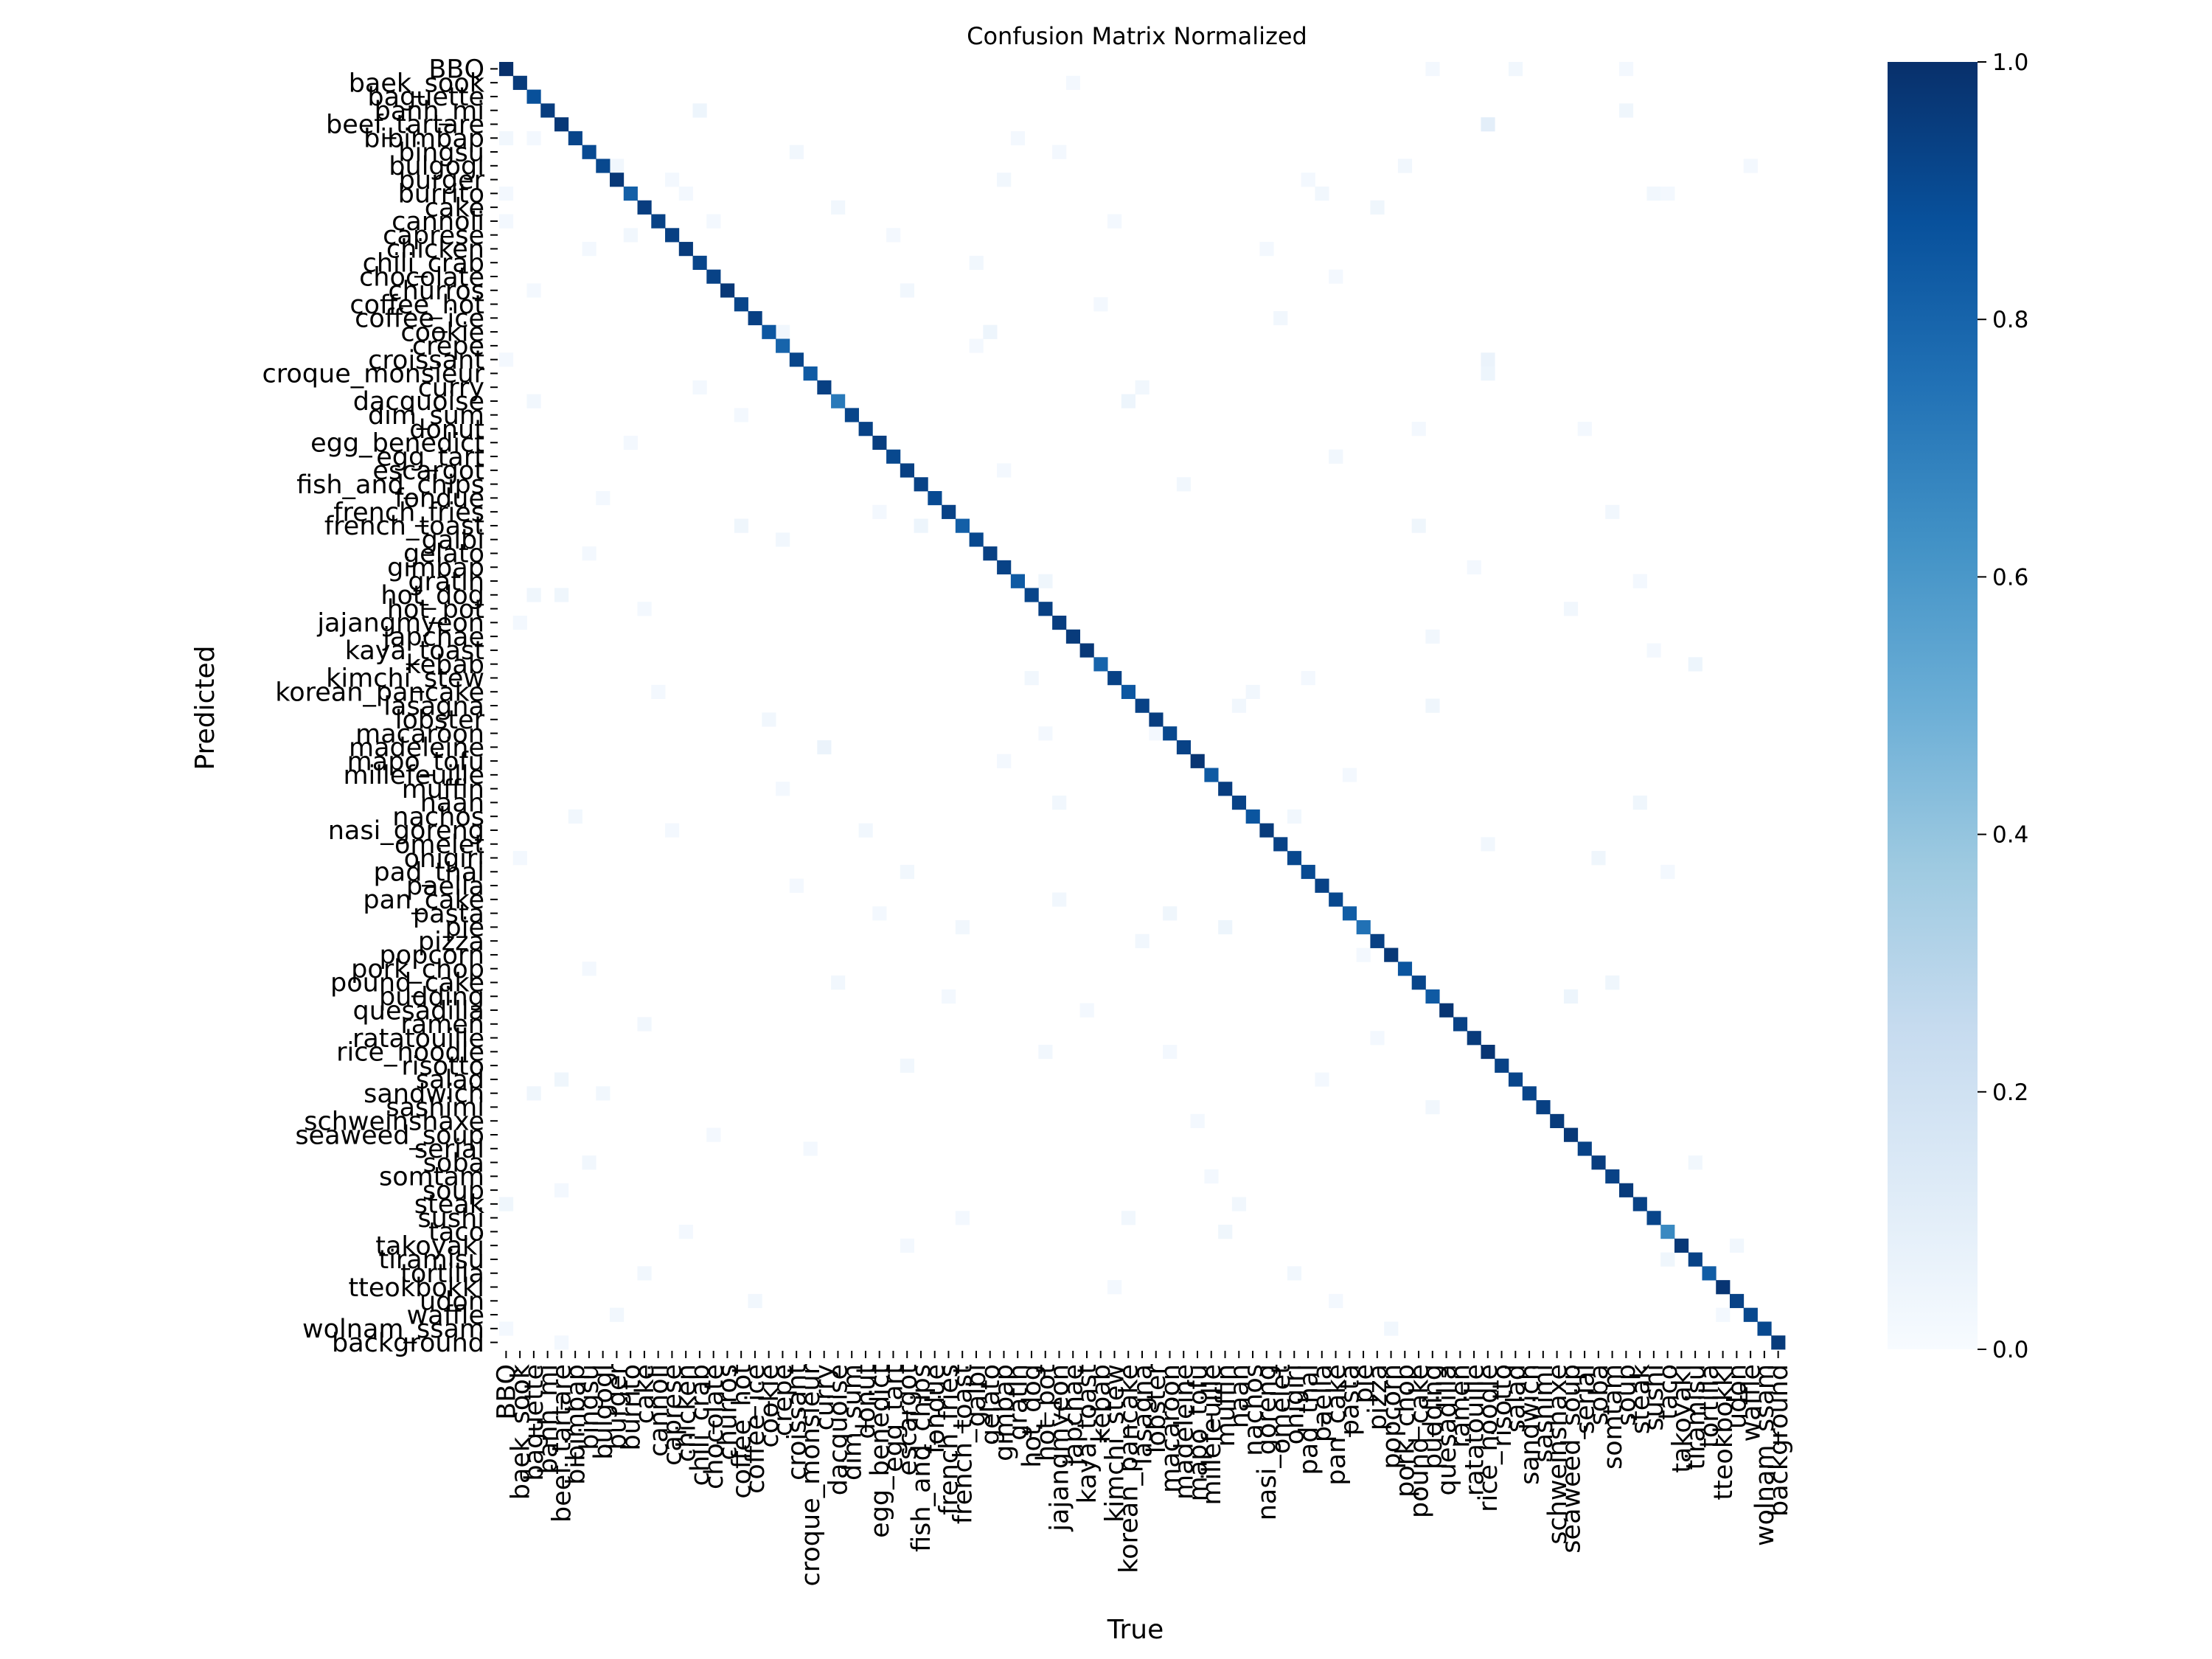  What do you see at coordinates (1212, 1435) in the screenshot?
I see `column-label: millefeuille` at bounding box center [1212, 1435].